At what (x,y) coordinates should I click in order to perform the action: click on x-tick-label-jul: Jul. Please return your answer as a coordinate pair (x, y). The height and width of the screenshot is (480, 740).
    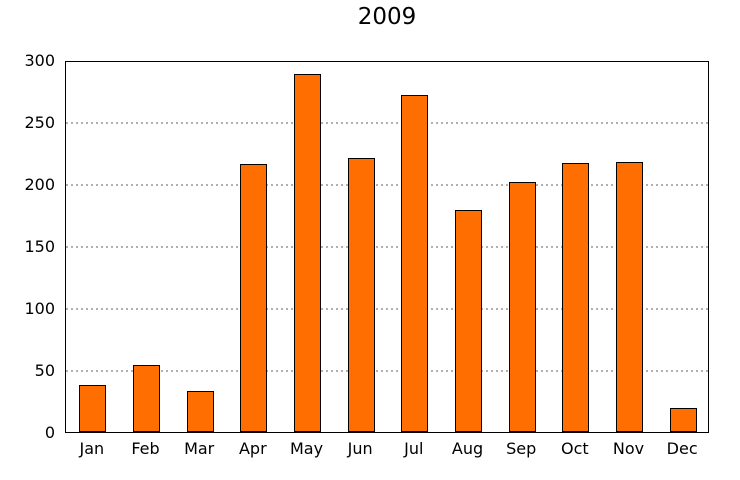
    Looking at the image, I should click on (414, 448).